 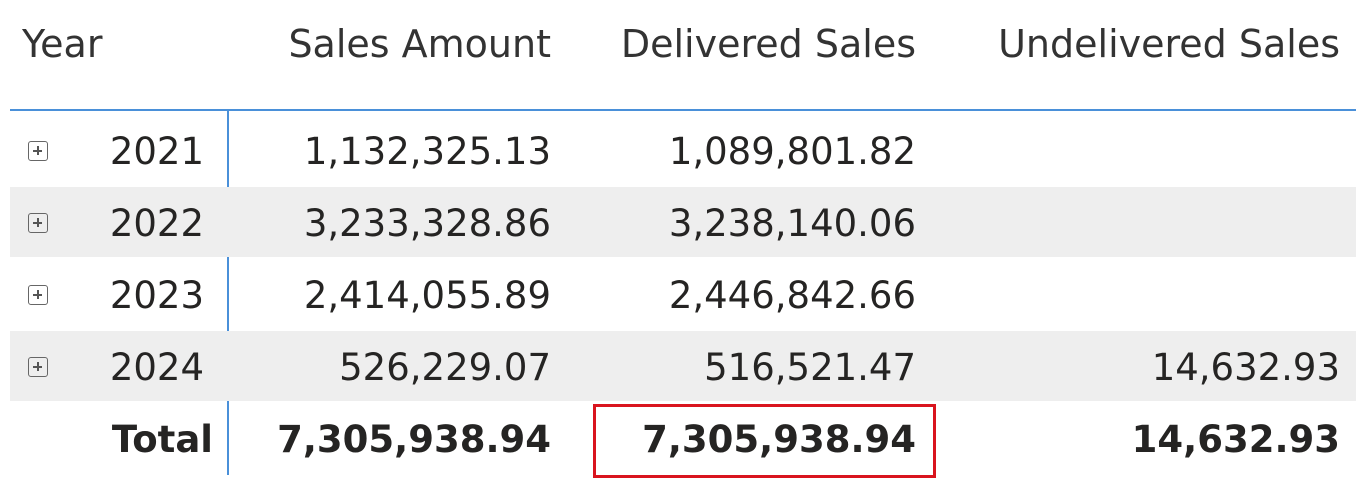 I want to click on column-header: Delivered Sales, so click(x=768, y=44).